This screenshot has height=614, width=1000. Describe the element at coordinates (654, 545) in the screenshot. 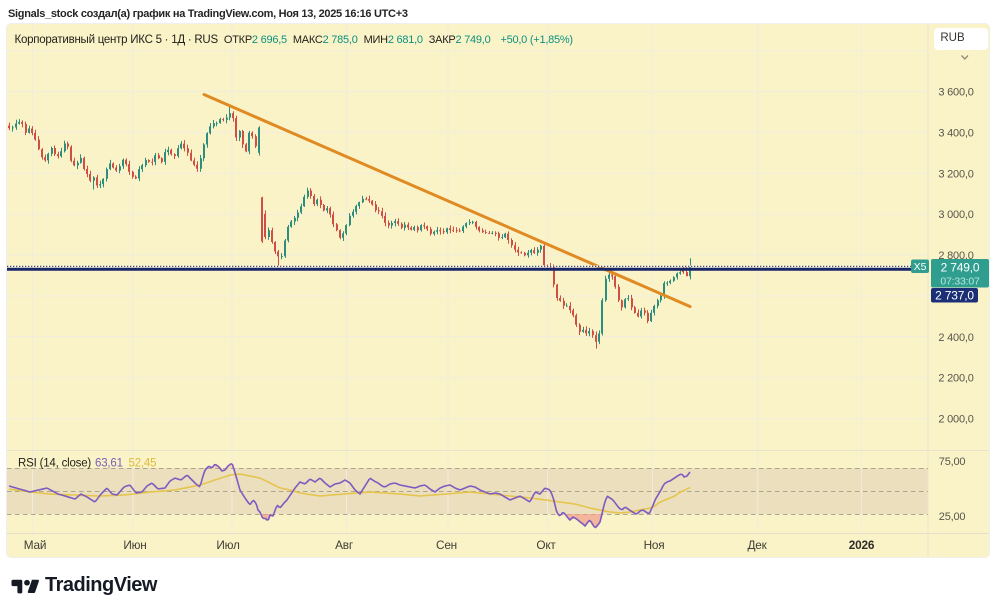

I see `svg-text: Ноя` at that location.